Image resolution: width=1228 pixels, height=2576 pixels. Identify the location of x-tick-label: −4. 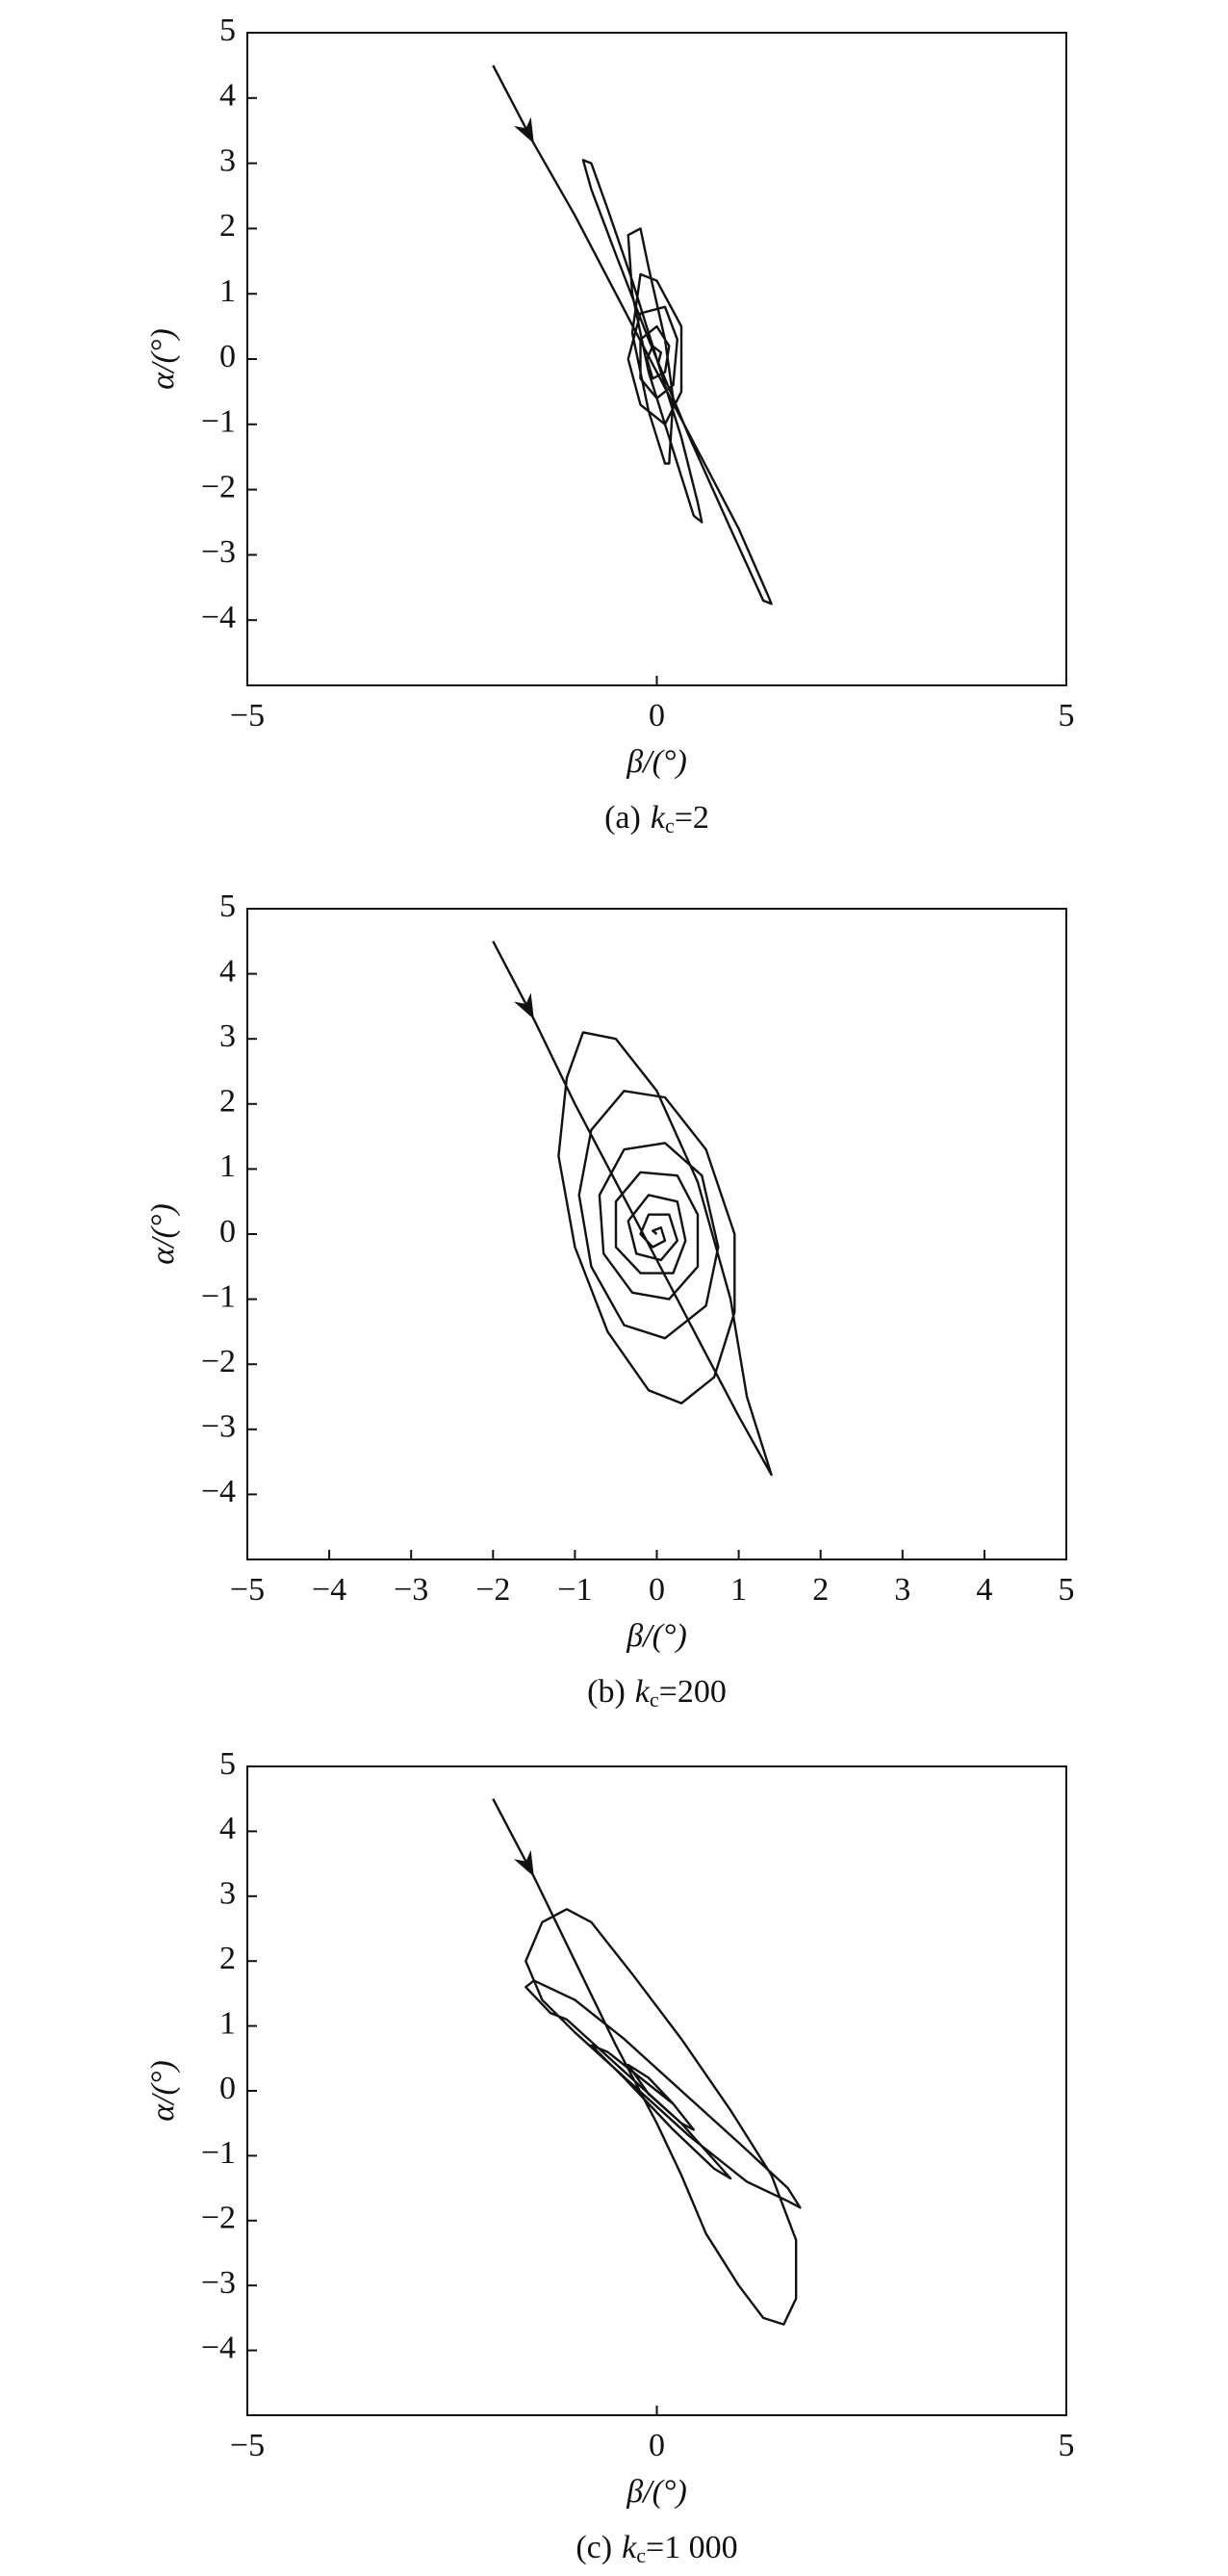
(329, 1590).